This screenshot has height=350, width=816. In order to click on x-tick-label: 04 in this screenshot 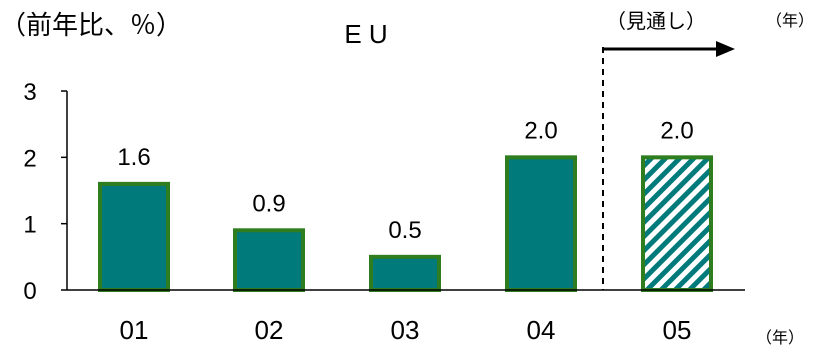, I will do `click(541, 330)`.